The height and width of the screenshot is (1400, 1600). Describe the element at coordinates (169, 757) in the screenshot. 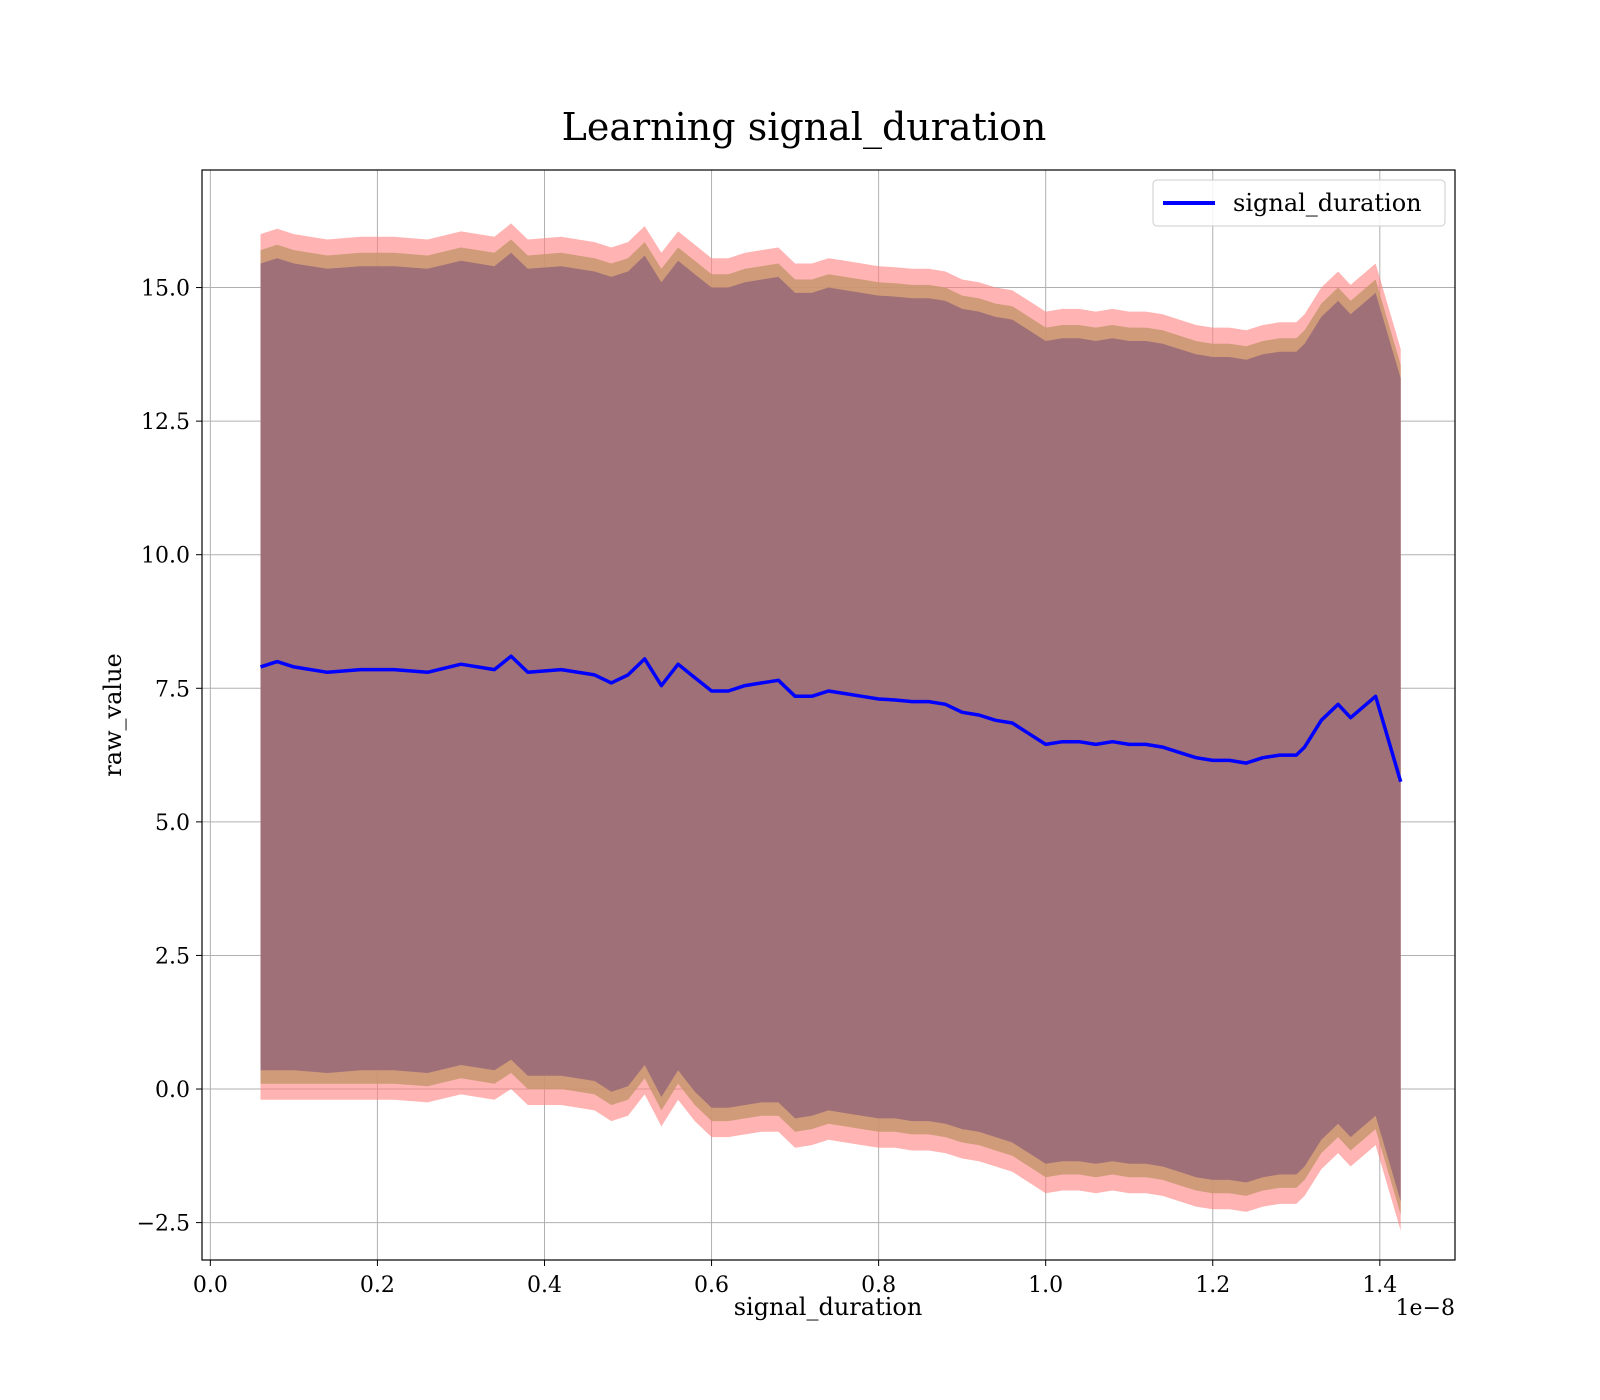

I see `y-axis-ticks: −2.5 0.0 2.5 5.0 7.5 10.0 12.5 15.0` at that location.